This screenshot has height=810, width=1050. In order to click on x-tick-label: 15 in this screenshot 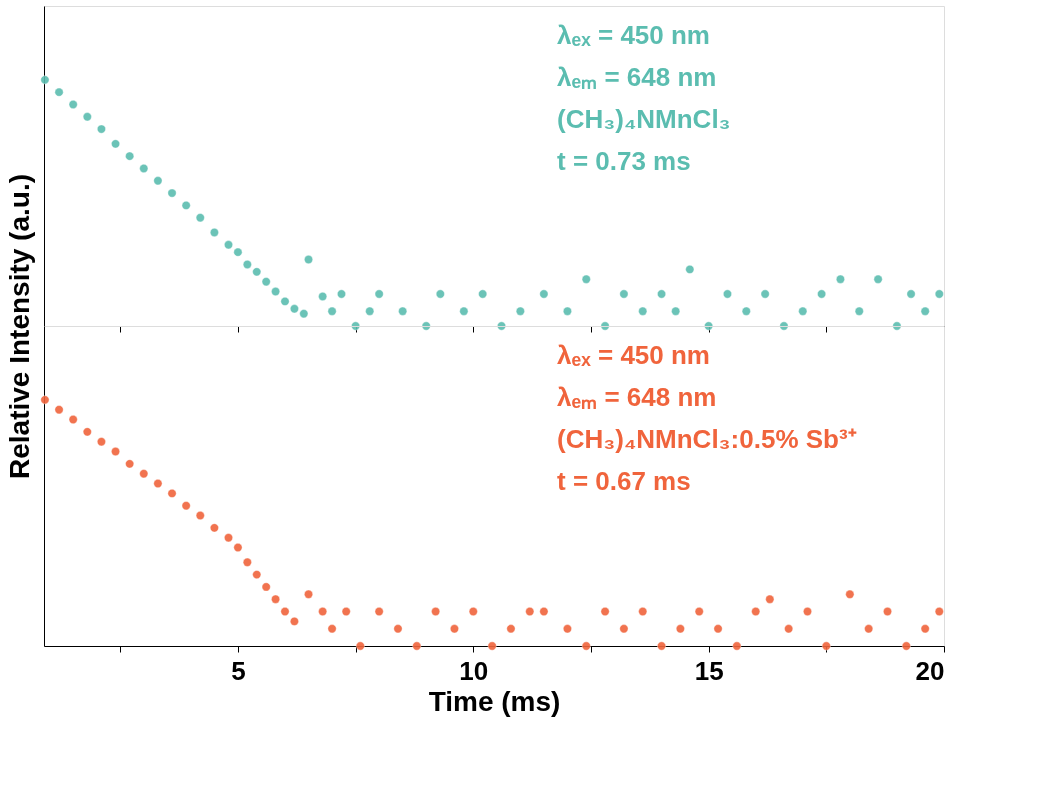, I will do `click(709, 670)`.